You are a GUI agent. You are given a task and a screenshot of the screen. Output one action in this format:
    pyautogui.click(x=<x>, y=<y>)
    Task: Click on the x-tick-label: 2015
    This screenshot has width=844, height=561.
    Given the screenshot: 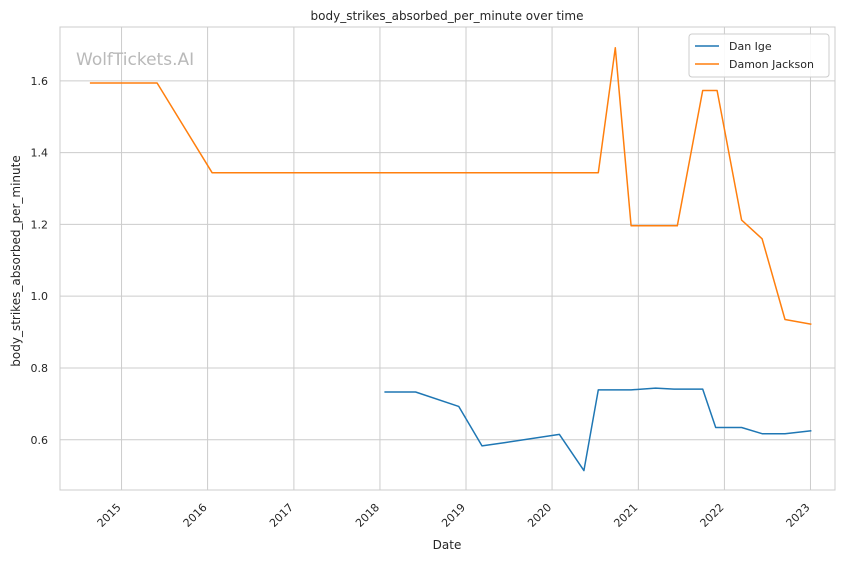 What is the action you would take?
    pyautogui.click(x=109, y=515)
    